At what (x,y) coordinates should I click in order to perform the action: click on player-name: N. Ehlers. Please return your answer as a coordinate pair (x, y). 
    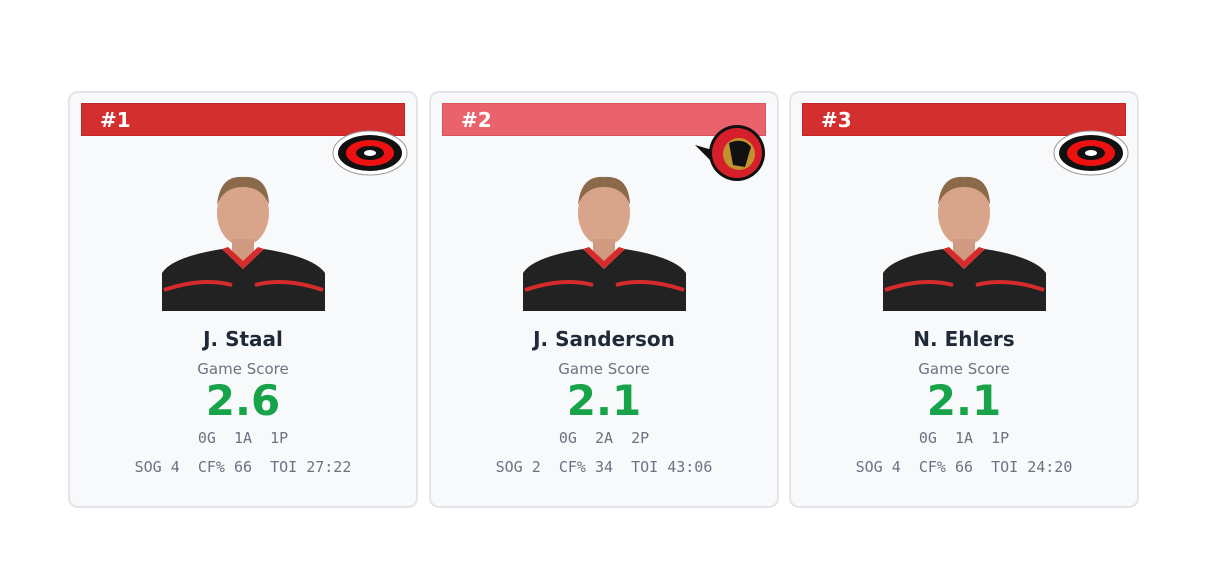
    Looking at the image, I should click on (964, 339).